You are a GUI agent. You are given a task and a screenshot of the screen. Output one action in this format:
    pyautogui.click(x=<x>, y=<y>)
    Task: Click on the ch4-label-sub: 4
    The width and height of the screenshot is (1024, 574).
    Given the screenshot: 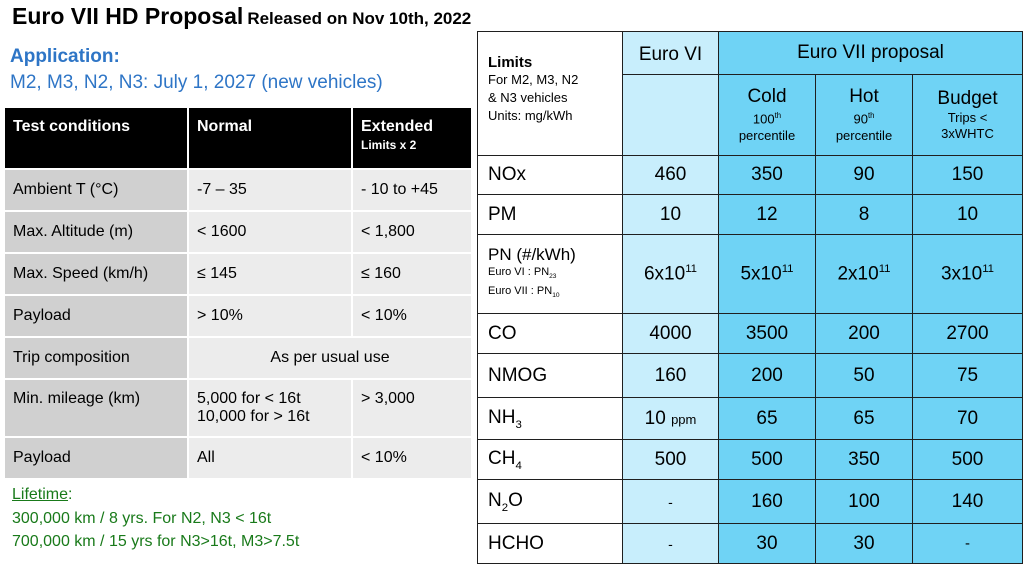 What is the action you would take?
    pyautogui.click(x=518, y=465)
    